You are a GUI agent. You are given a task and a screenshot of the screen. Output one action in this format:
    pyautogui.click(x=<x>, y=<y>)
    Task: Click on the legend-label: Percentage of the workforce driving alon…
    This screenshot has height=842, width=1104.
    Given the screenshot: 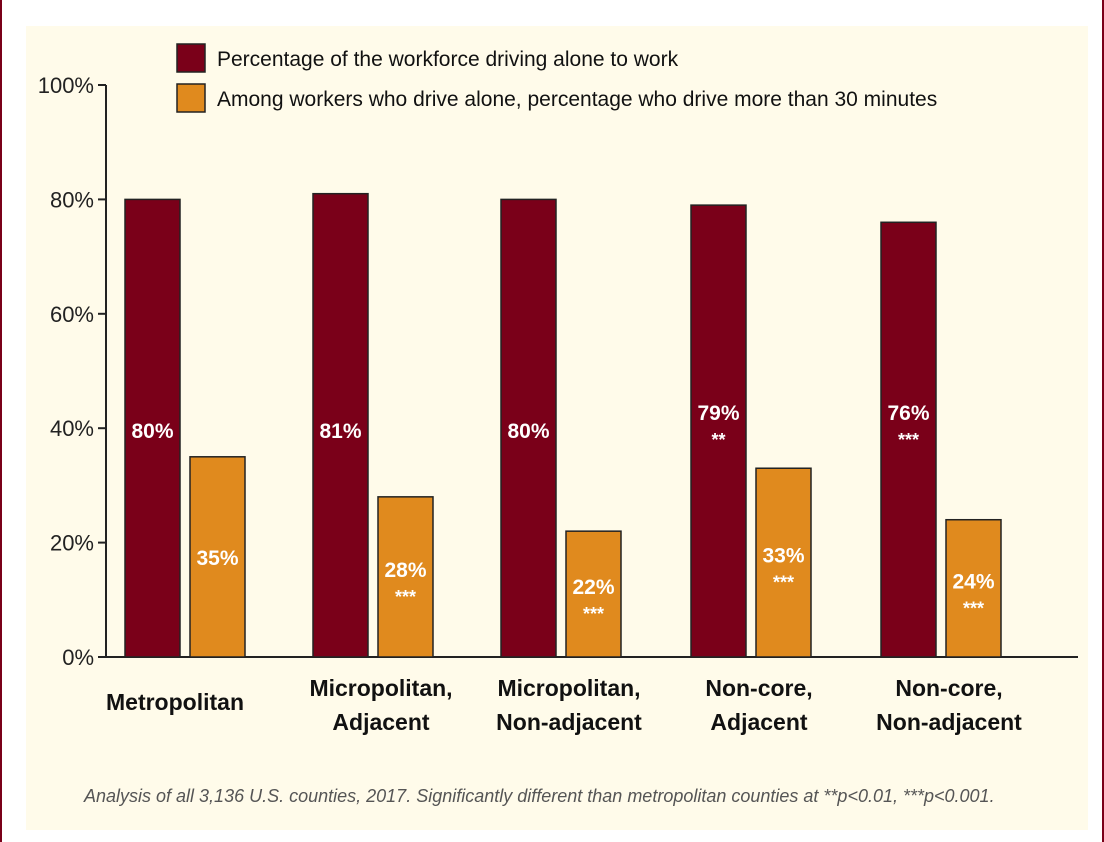 What is the action you would take?
    pyautogui.click(x=448, y=59)
    